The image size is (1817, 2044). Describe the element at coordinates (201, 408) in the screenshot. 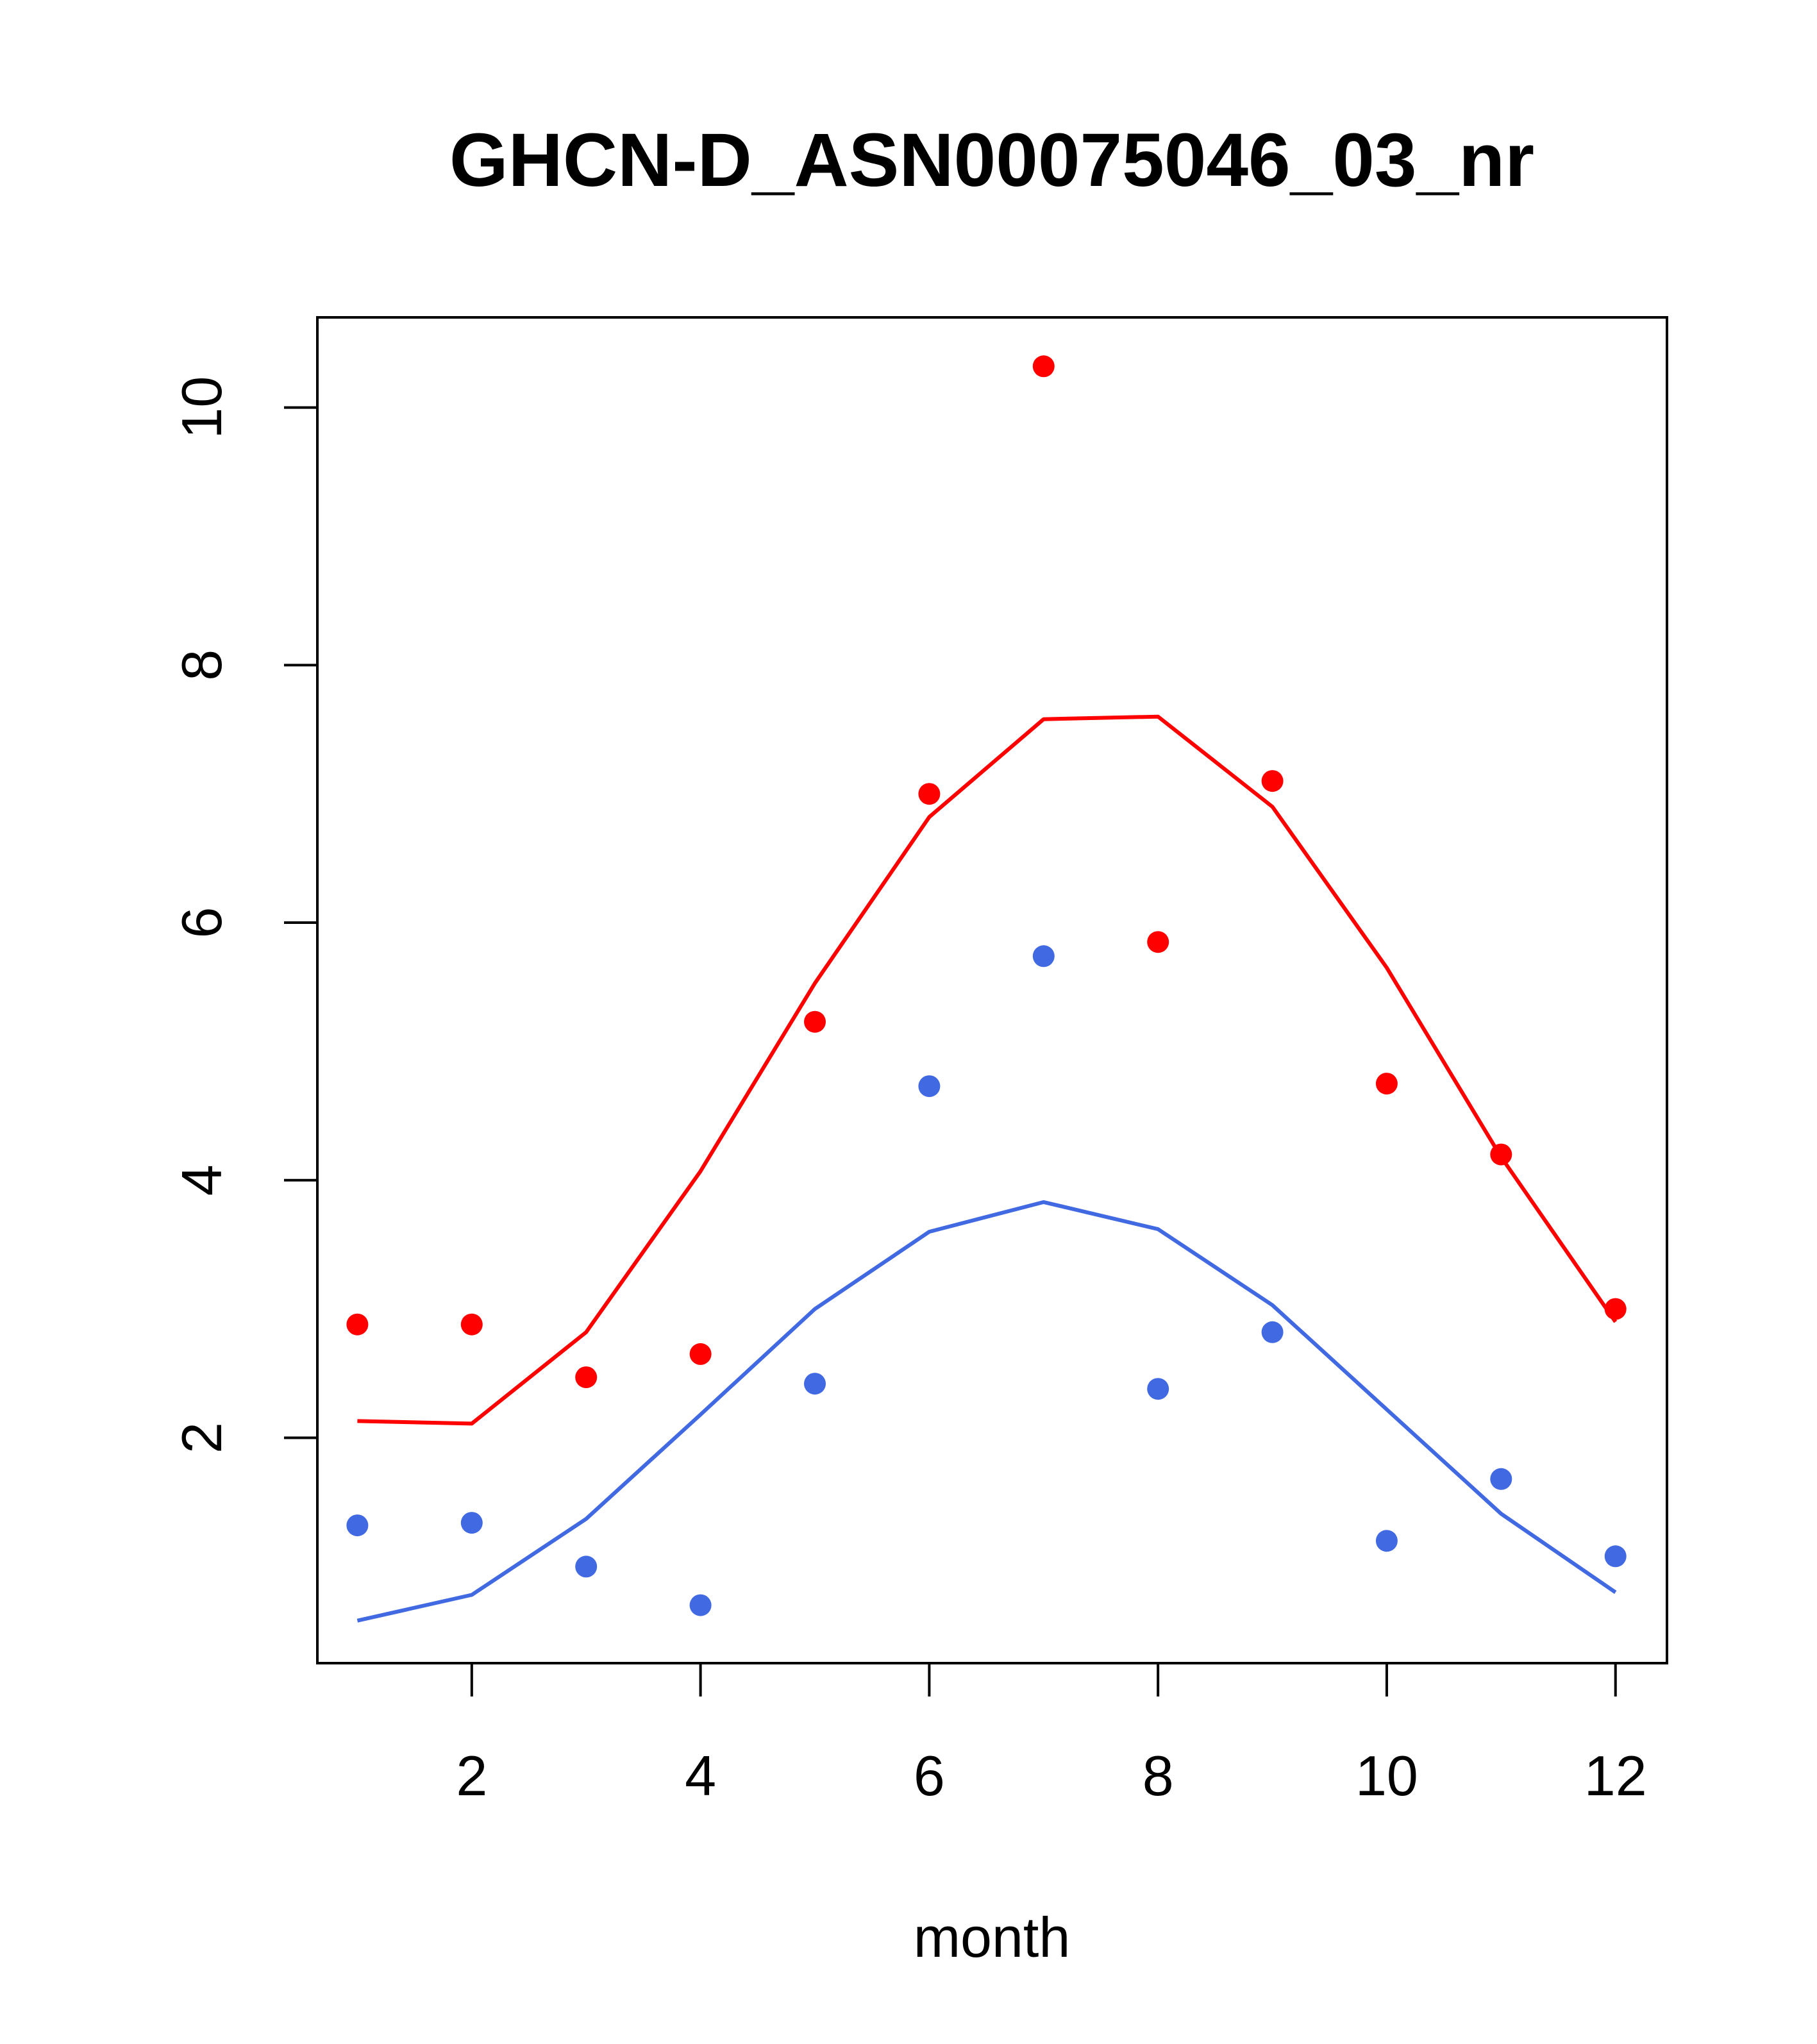

I see `y-tick-label: 10` at that location.